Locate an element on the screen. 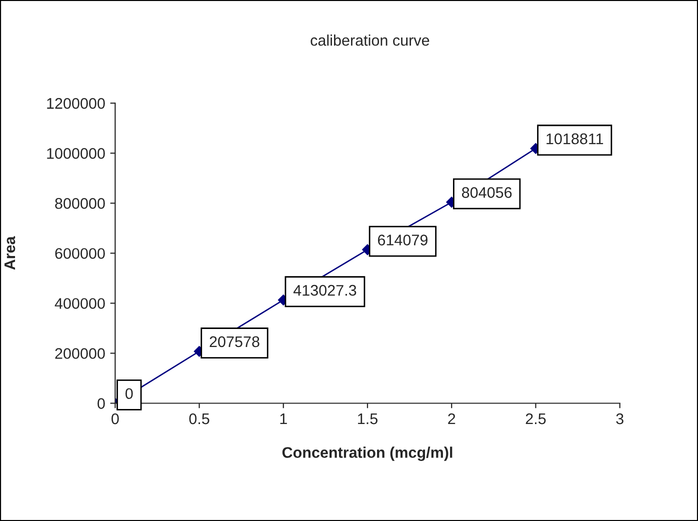 The height and width of the screenshot is (521, 698). data-label: 207578 is located at coordinates (235, 342).